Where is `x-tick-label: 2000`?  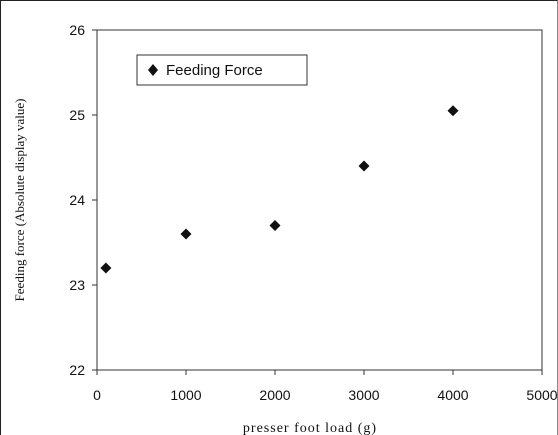
x-tick-label: 2000 is located at coordinates (274, 395).